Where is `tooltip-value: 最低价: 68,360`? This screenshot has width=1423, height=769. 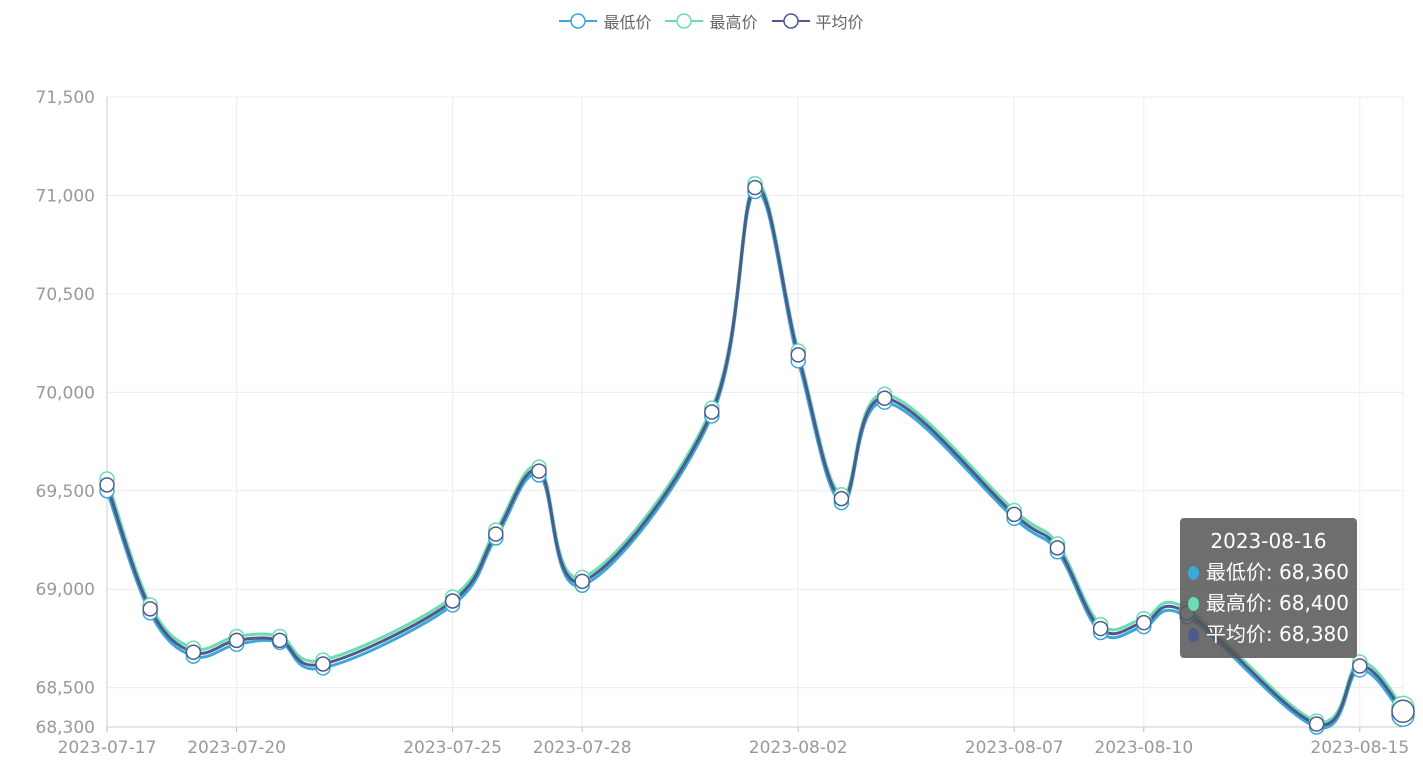
tooltip-value: 最低价: 68,360 is located at coordinates (1277, 572).